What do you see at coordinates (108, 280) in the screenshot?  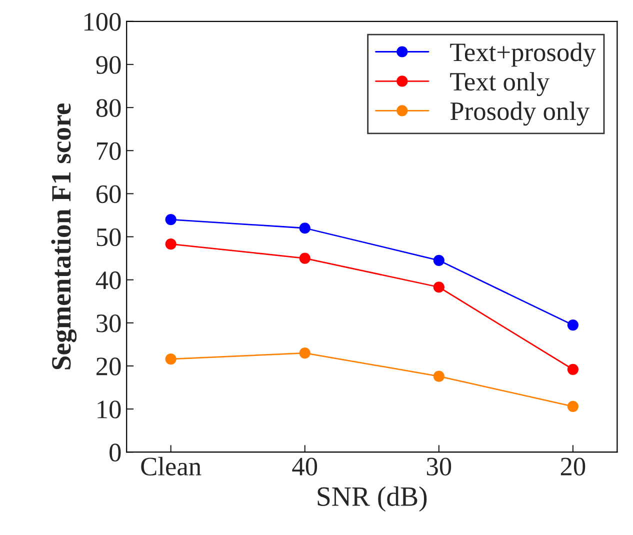 I see `y-tick-label: 40` at bounding box center [108, 280].